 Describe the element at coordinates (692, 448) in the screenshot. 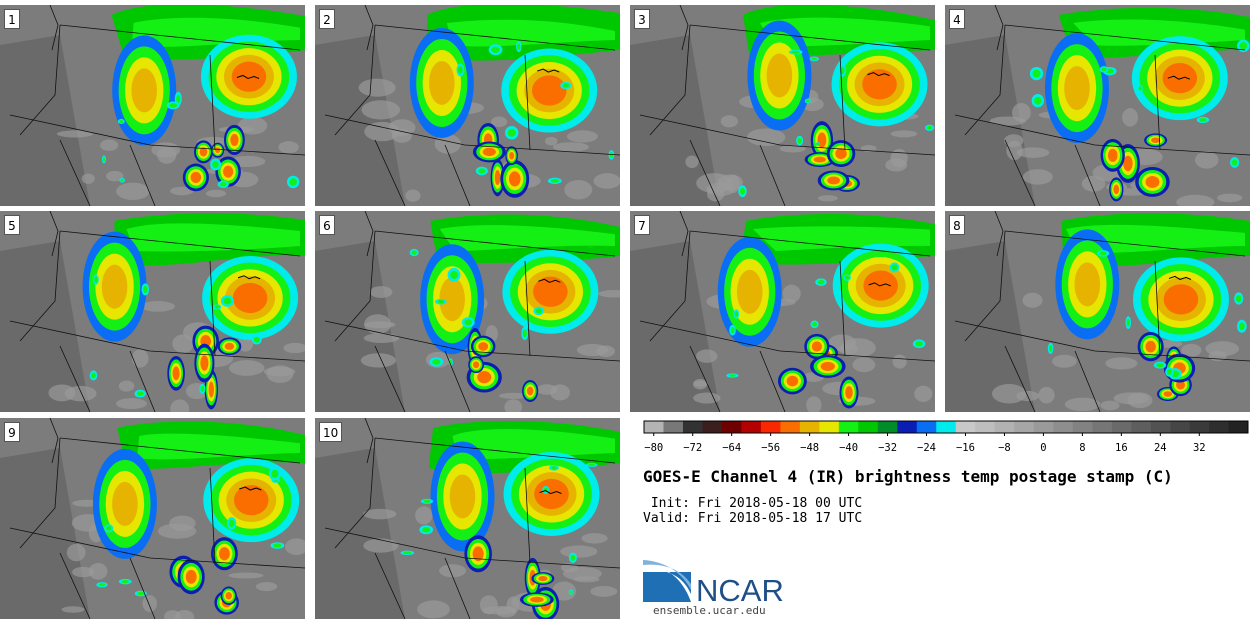

I see `tick-label: −72` at that location.